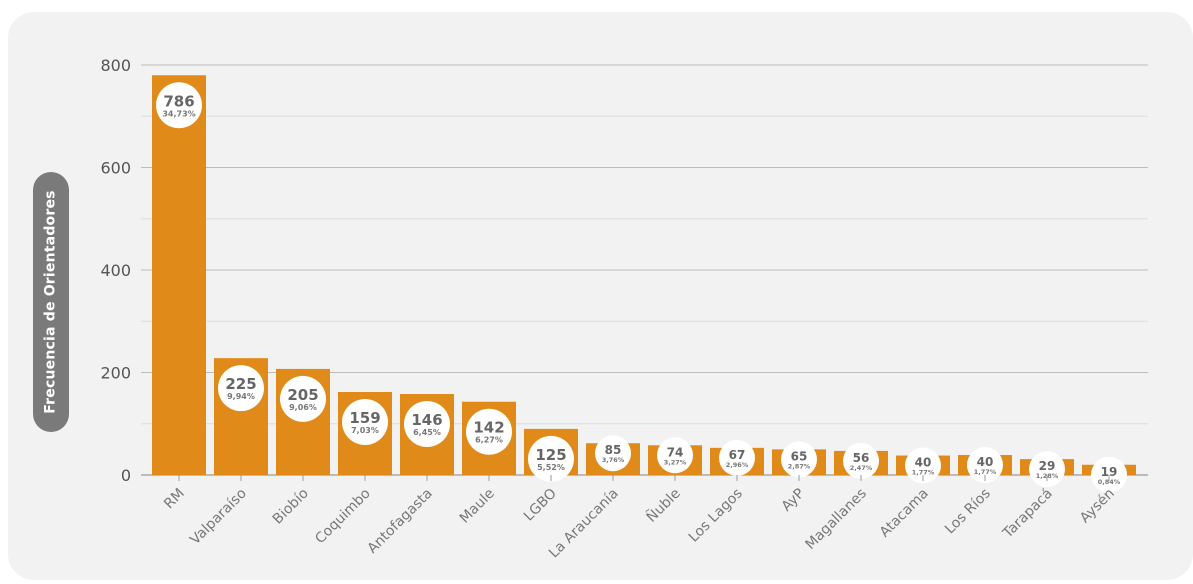 The image size is (1193, 584). I want to click on x-tick-label: Magallanes, so click(835, 519).